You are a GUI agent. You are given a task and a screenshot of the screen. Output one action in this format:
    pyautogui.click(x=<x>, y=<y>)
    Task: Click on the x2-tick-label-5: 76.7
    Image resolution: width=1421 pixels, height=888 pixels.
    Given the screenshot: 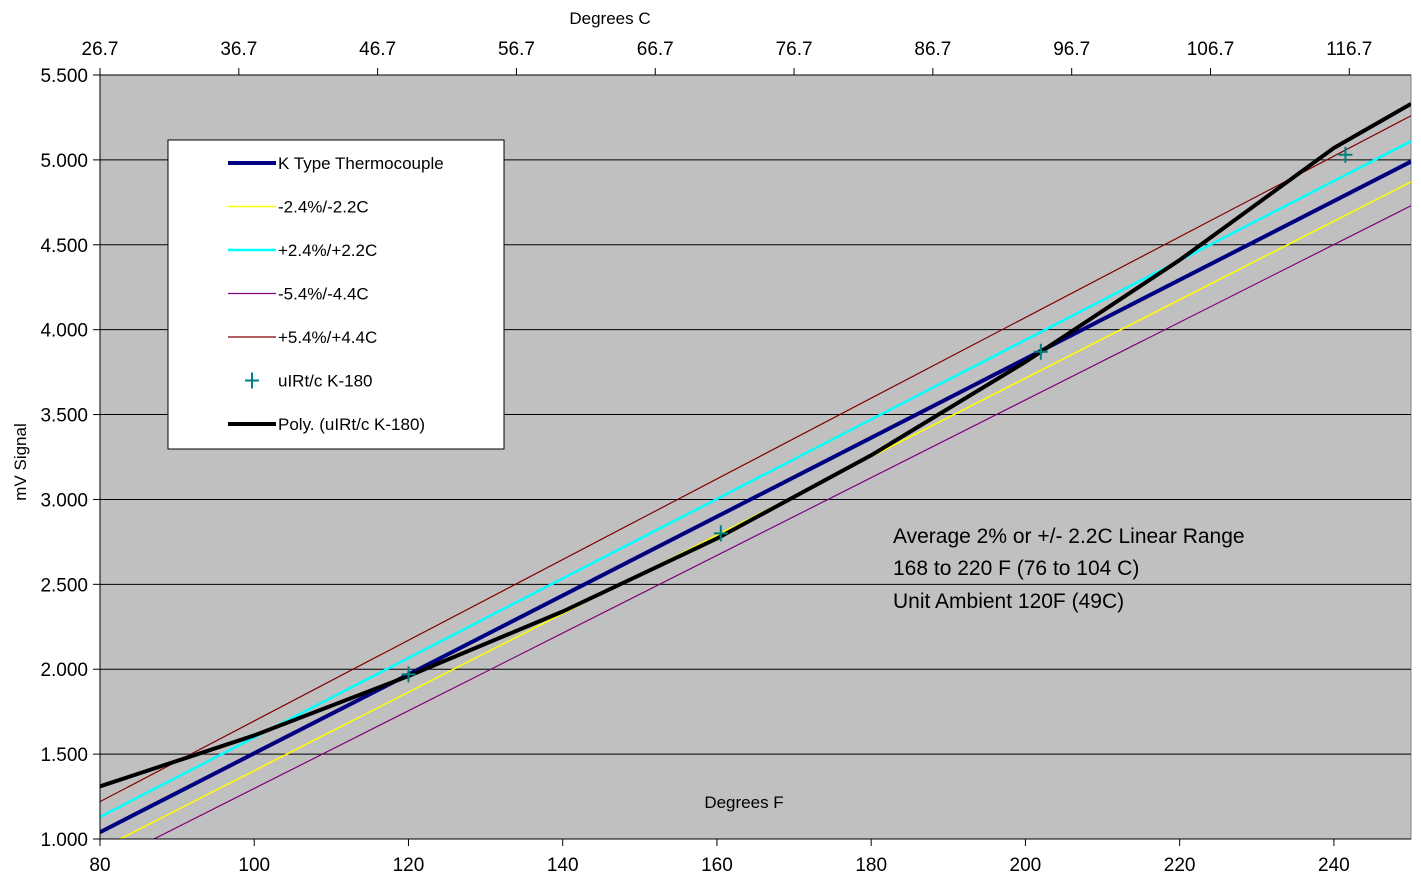 What is the action you would take?
    pyautogui.click(x=794, y=49)
    